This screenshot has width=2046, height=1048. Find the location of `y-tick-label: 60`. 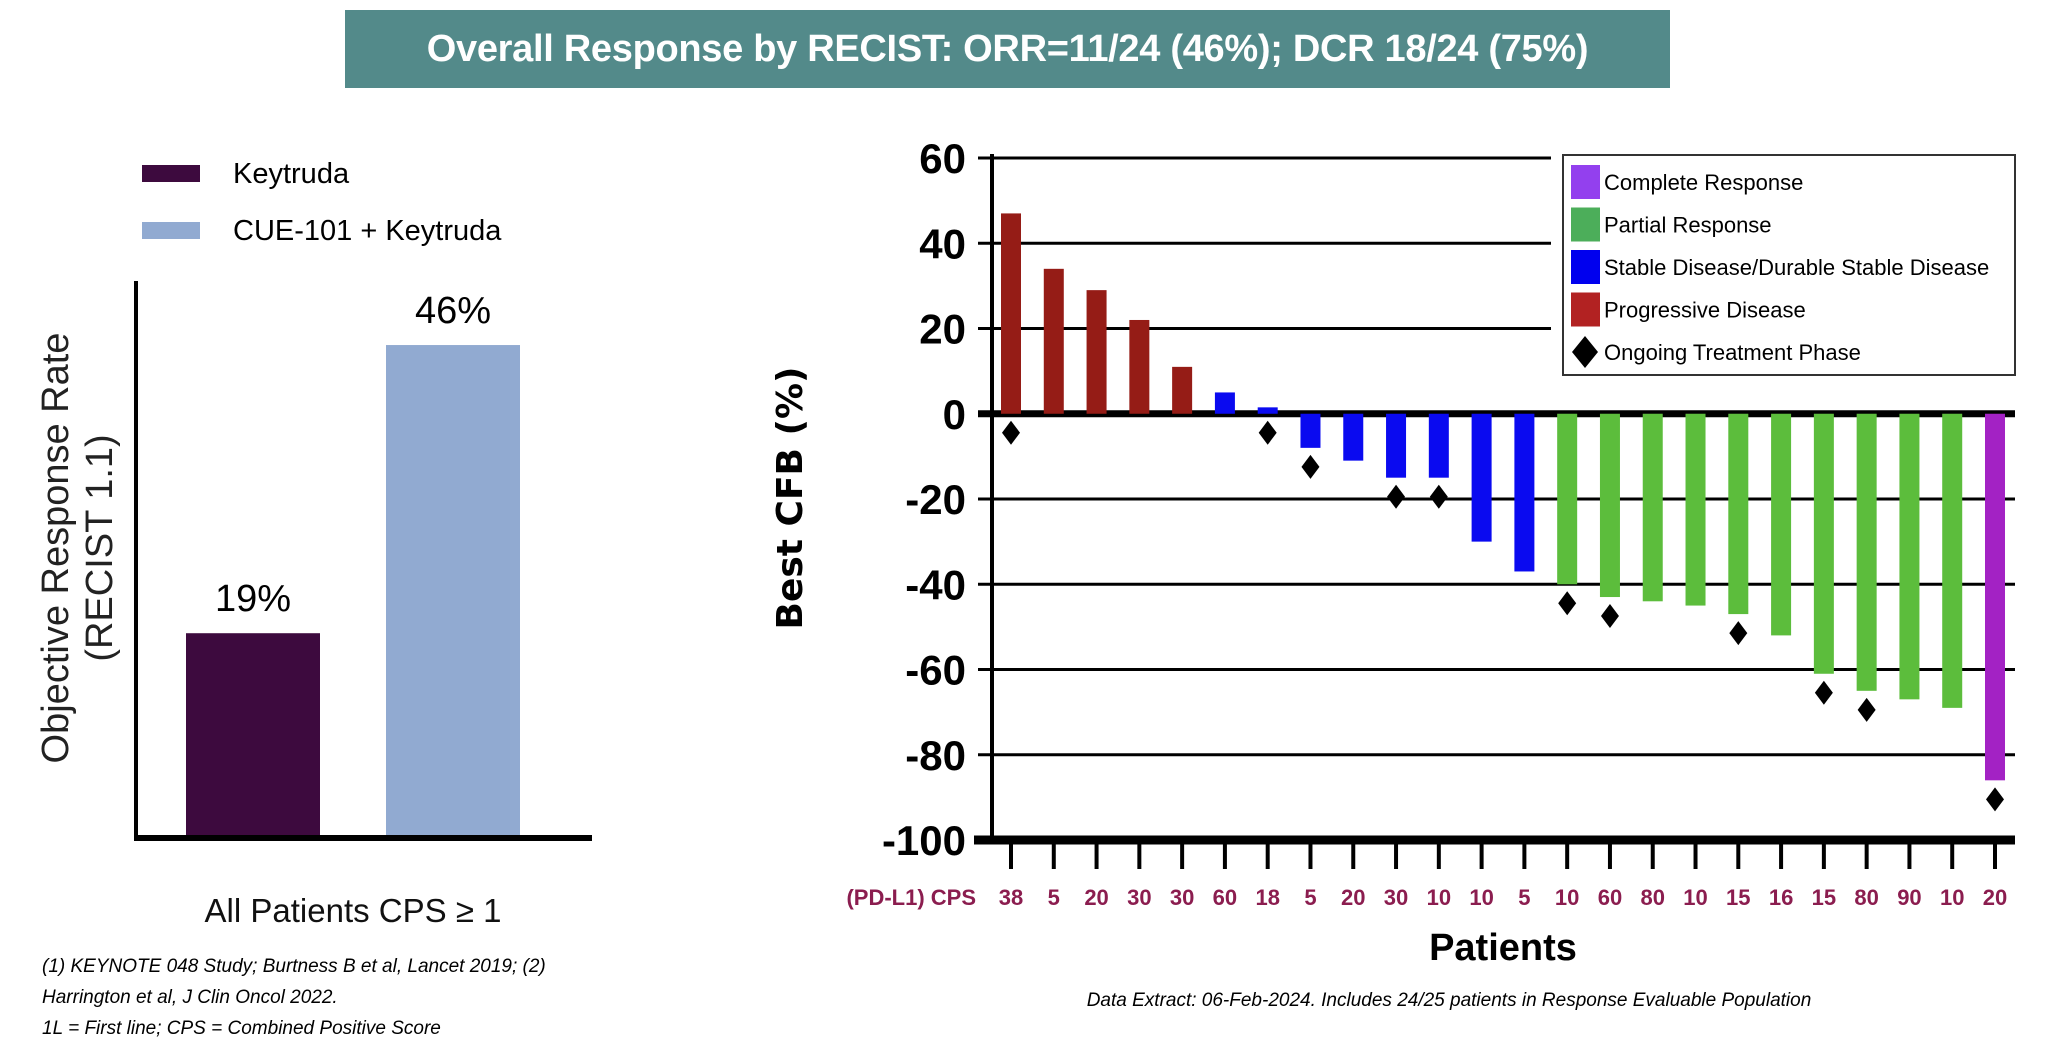

y-tick-label: 60 is located at coordinates (942, 158).